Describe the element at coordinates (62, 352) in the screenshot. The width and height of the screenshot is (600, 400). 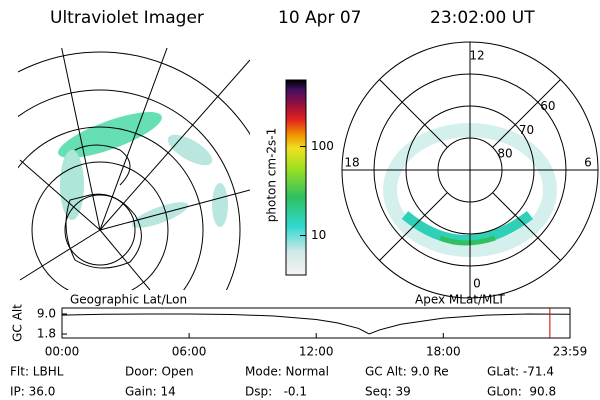
I see `alt-x-tick-label: 00:00` at that location.